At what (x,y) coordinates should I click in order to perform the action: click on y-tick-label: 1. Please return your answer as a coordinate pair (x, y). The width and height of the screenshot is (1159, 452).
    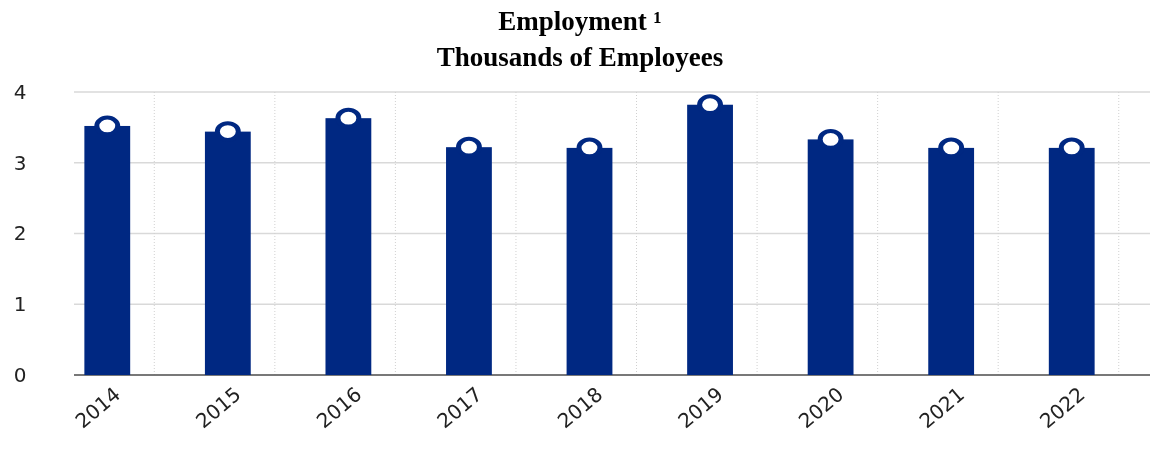
    Looking at the image, I should click on (20, 304).